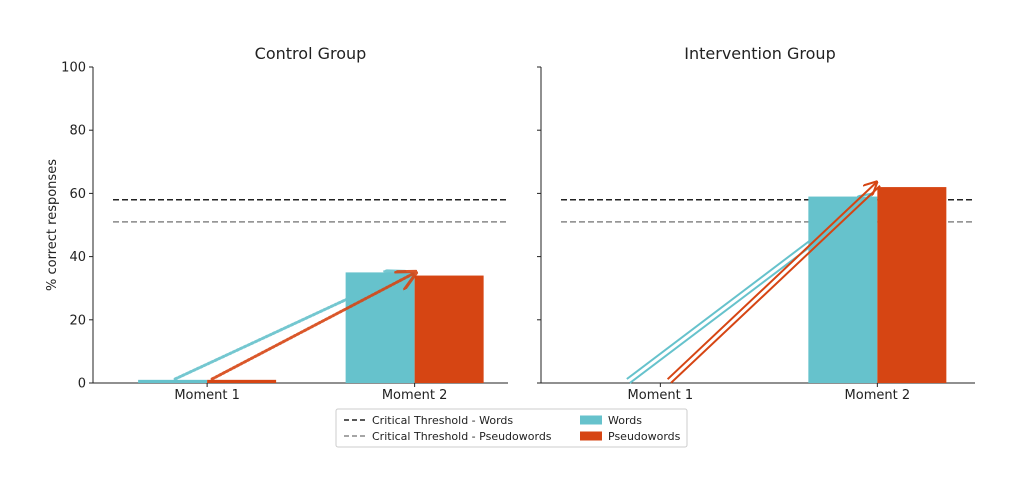  I want to click on legend-label-0: Critical Threshold - Words, so click(442, 420).